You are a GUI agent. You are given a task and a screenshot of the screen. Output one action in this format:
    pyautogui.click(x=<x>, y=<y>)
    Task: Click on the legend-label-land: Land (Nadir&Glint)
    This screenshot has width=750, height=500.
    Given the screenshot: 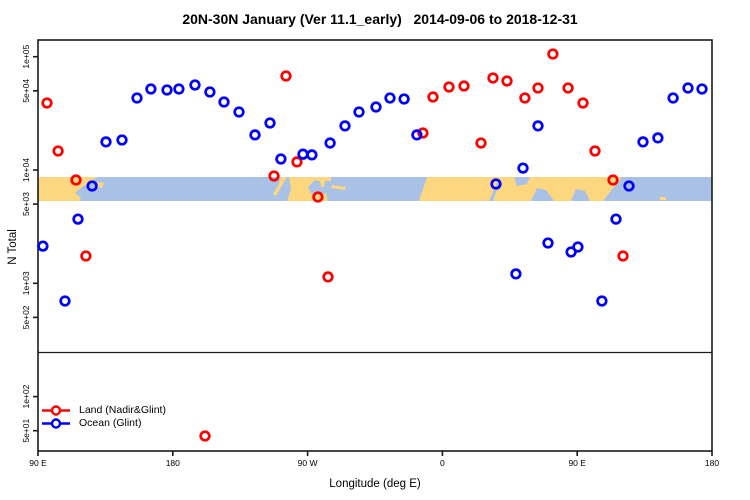 What is the action you would take?
    pyautogui.click(x=122, y=410)
    